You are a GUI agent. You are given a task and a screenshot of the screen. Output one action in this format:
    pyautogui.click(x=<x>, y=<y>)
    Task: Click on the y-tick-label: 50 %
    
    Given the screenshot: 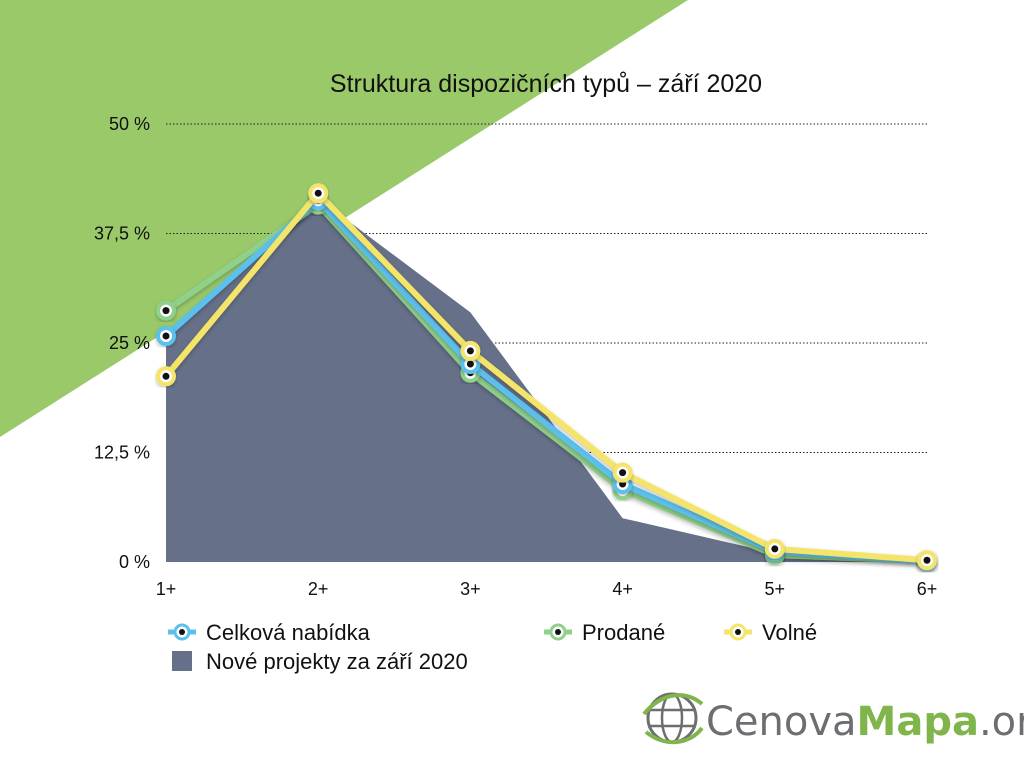 What is the action you would take?
    pyautogui.click(x=129, y=124)
    